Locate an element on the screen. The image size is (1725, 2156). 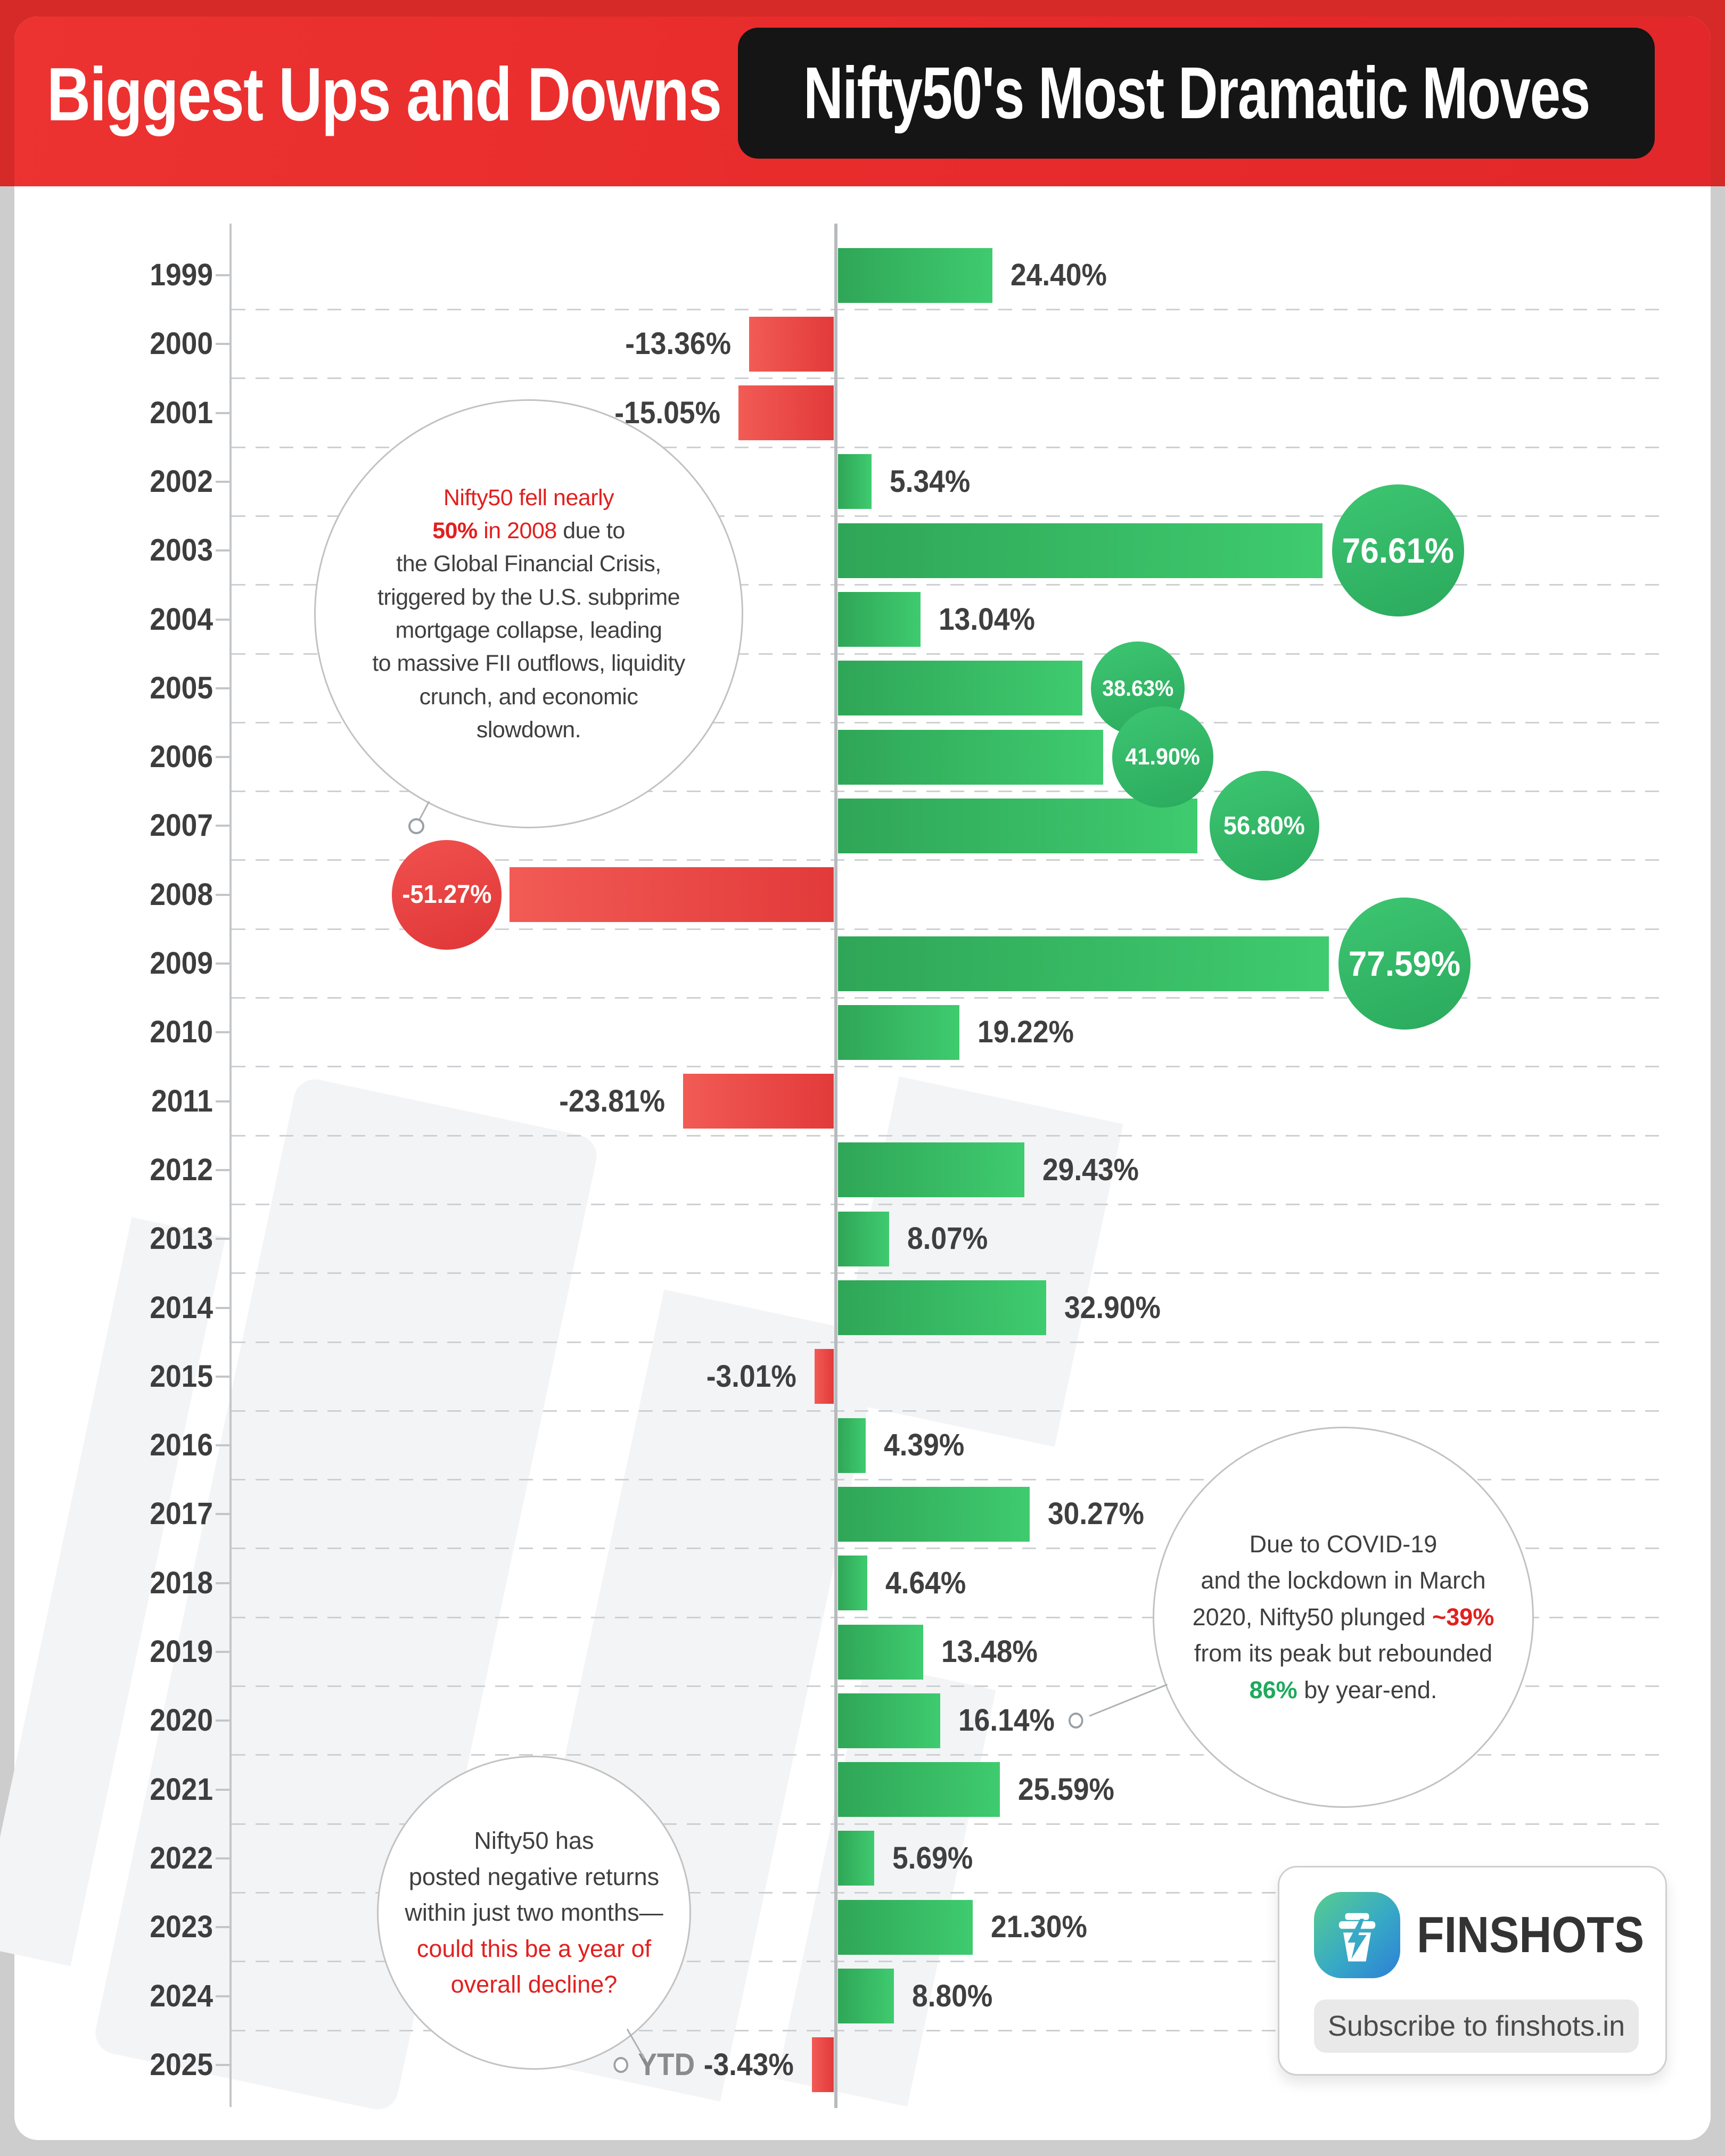
bar-2018 is located at coordinates (853, 1583).